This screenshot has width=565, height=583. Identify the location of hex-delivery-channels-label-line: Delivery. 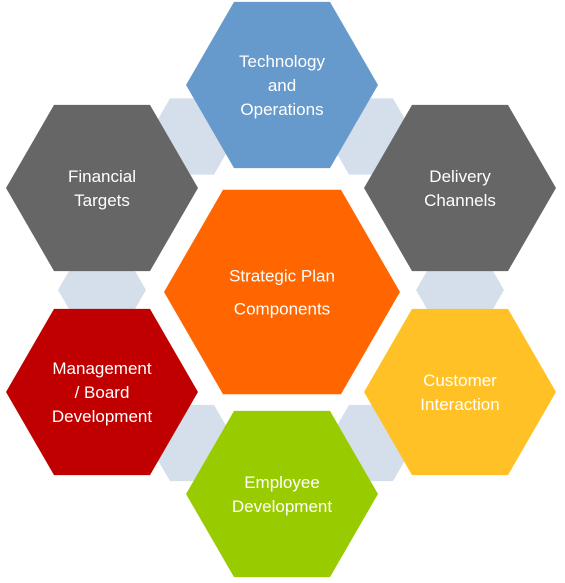
(460, 176).